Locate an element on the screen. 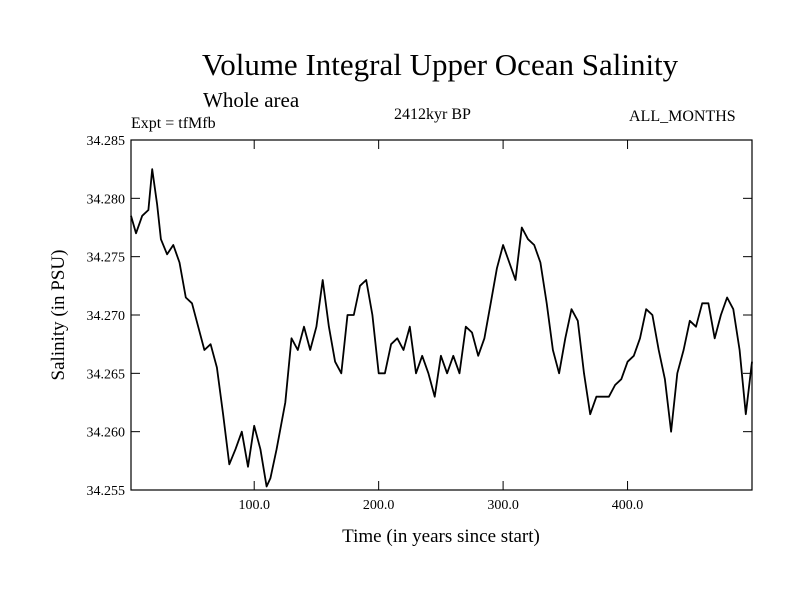  y-tick-label: 34.285 is located at coordinates (106, 141).